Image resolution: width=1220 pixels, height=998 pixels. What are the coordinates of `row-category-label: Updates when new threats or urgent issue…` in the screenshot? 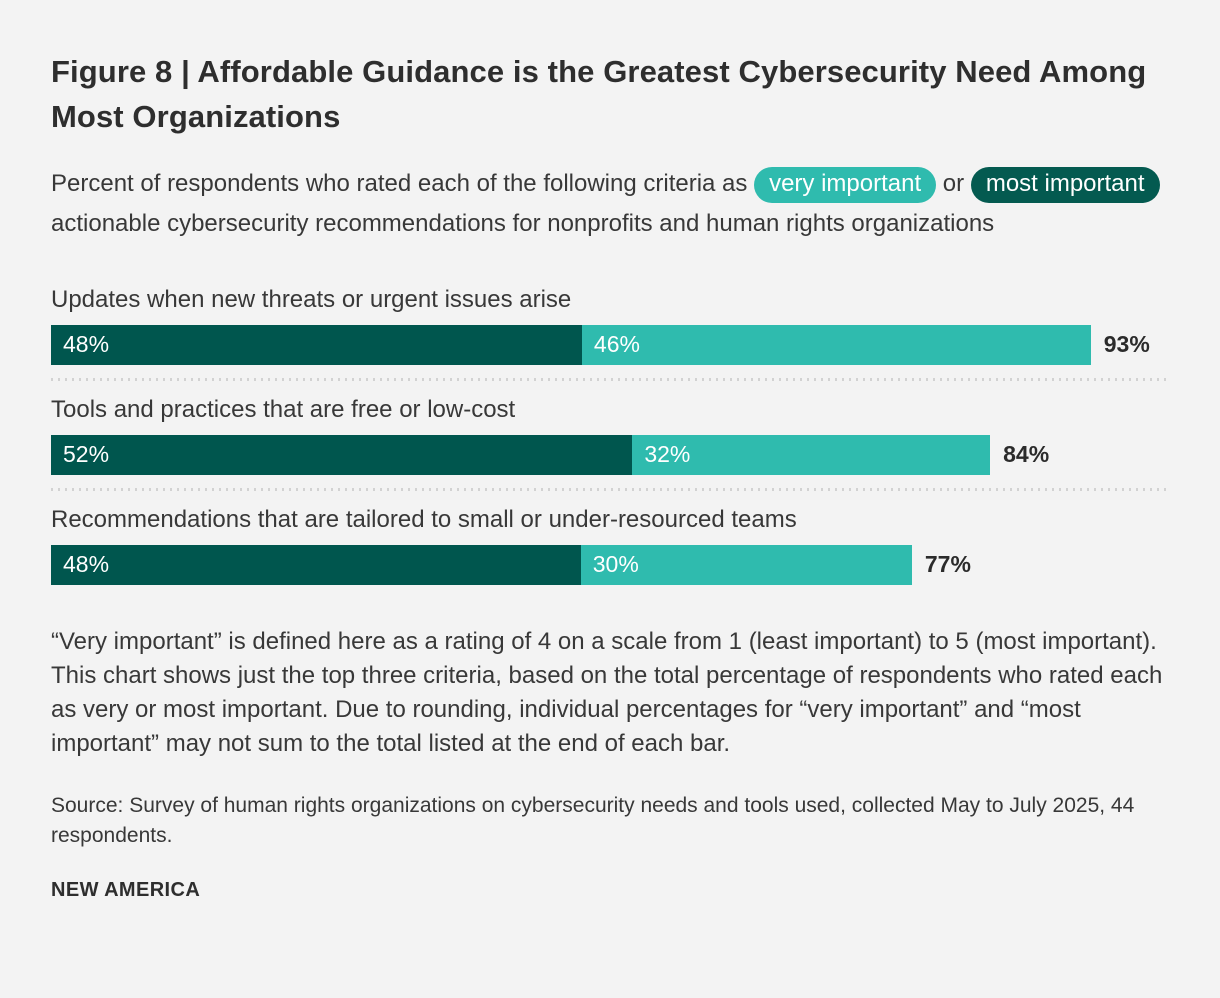 It's located at (311, 299).